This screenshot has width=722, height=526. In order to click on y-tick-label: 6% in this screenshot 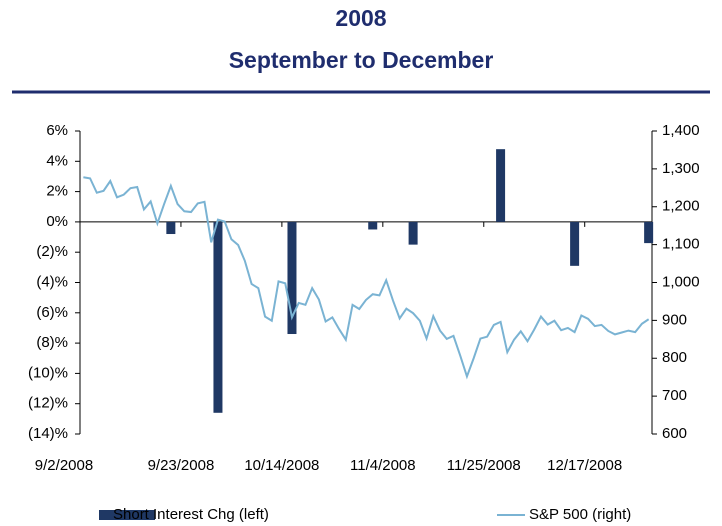, I will do `click(57, 130)`.